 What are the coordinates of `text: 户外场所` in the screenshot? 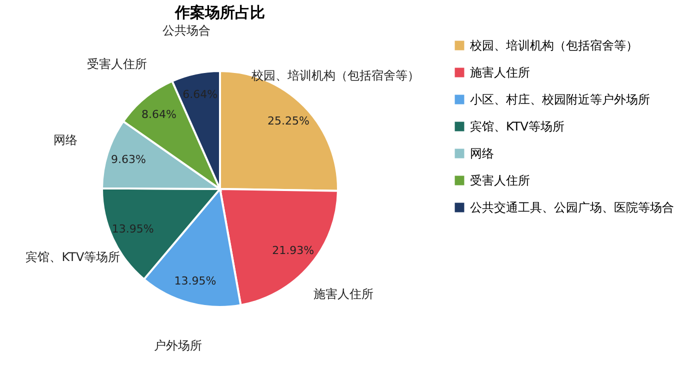 It's located at (178, 345).